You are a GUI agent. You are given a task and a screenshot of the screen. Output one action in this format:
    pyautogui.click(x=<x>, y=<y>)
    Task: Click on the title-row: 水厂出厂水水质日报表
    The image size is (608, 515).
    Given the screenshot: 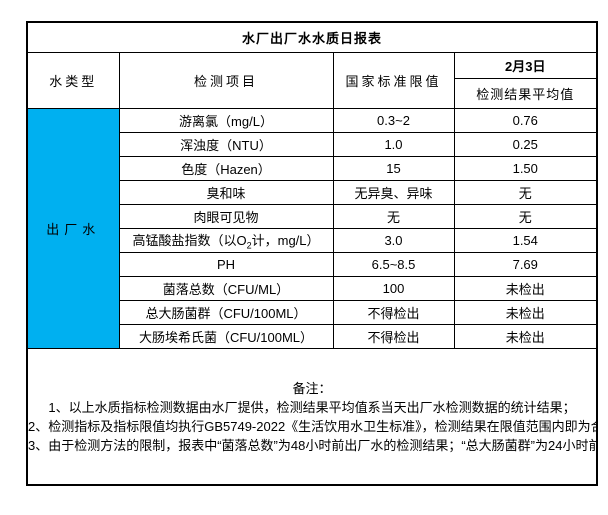 What is the action you would take?
    pyautogui.click(x=312, y=37)
    